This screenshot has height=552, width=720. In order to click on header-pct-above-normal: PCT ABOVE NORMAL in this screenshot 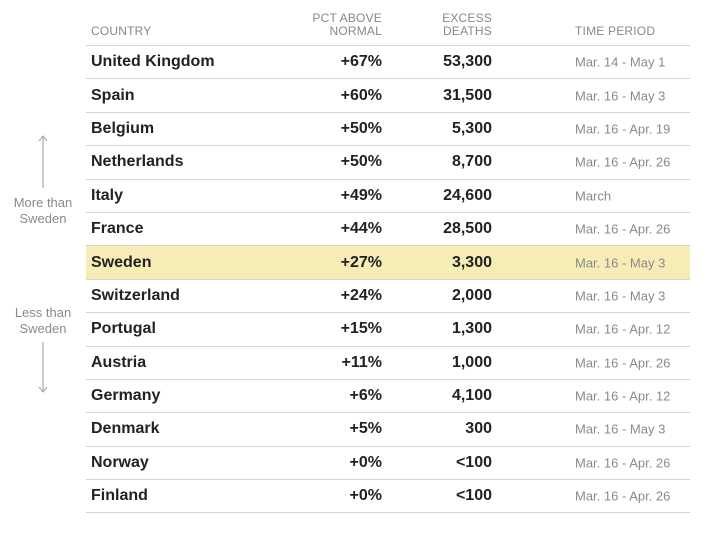, I will do `click(347, 25)`.